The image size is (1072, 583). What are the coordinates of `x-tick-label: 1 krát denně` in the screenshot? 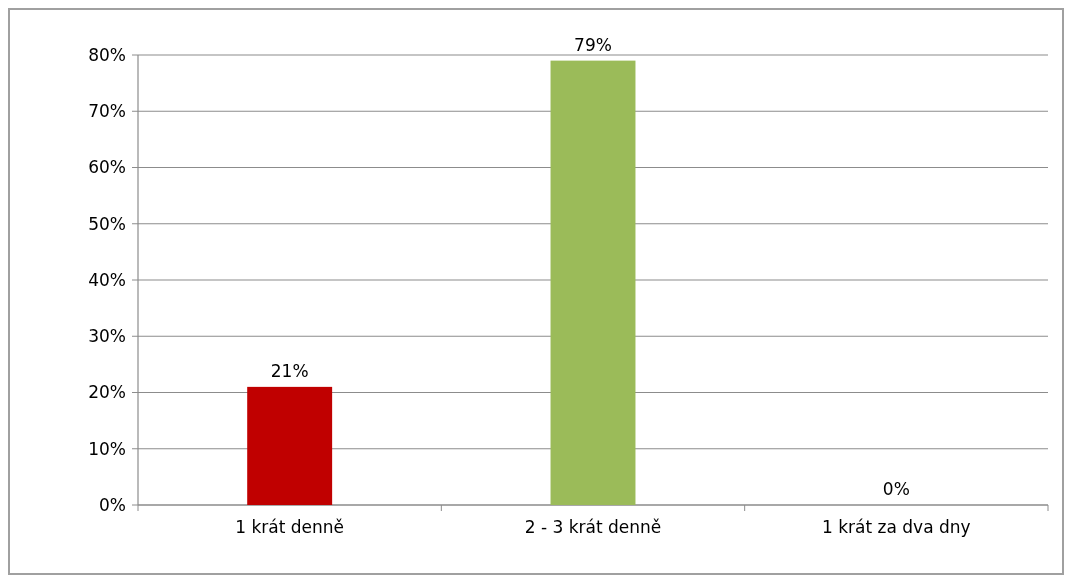 It's located at (290, 527).